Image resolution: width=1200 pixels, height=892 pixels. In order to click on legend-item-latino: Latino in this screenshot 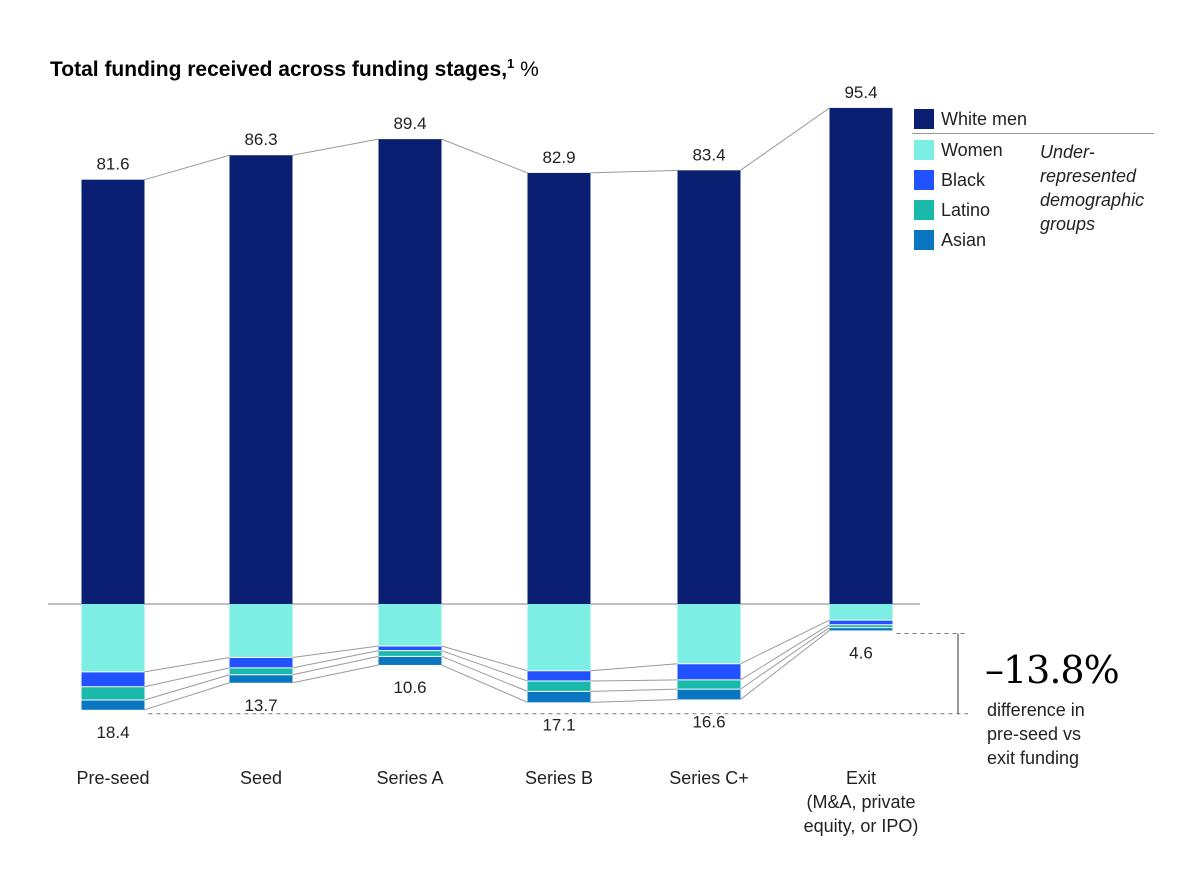, I will do `click(952, 210)`.